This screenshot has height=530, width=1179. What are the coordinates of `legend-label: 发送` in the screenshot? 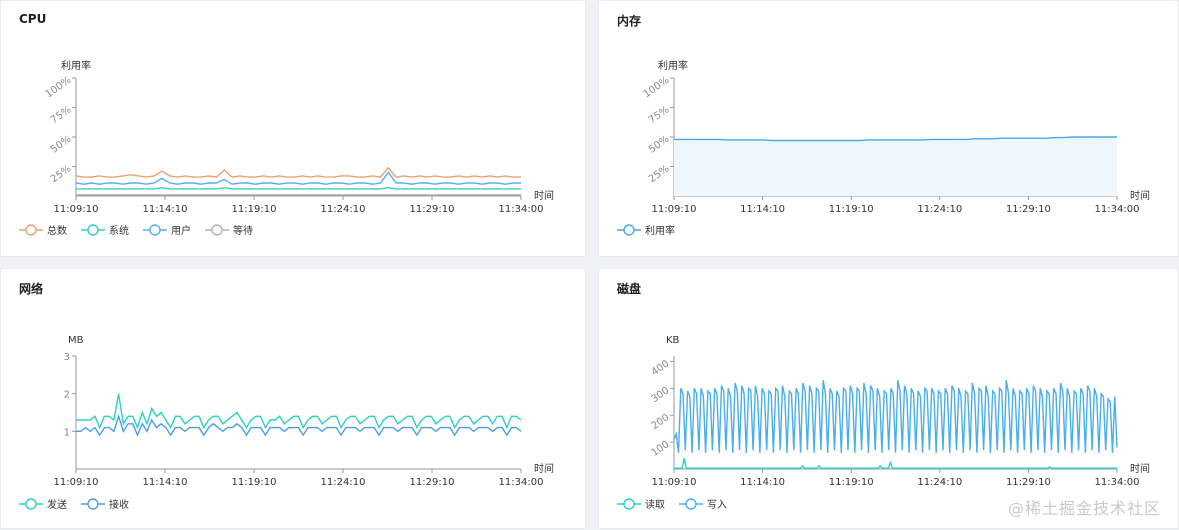 It's located at (57, 504).